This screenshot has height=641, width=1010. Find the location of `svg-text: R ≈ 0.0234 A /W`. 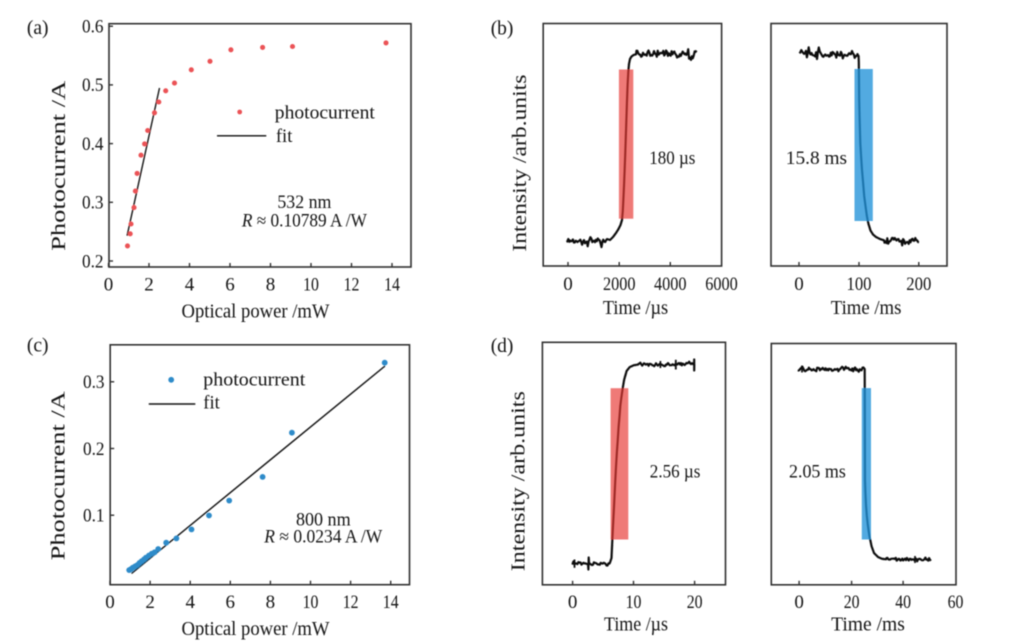

svg-text: R ≈ 0.0234 A /W is located at coordinates (322, 537).